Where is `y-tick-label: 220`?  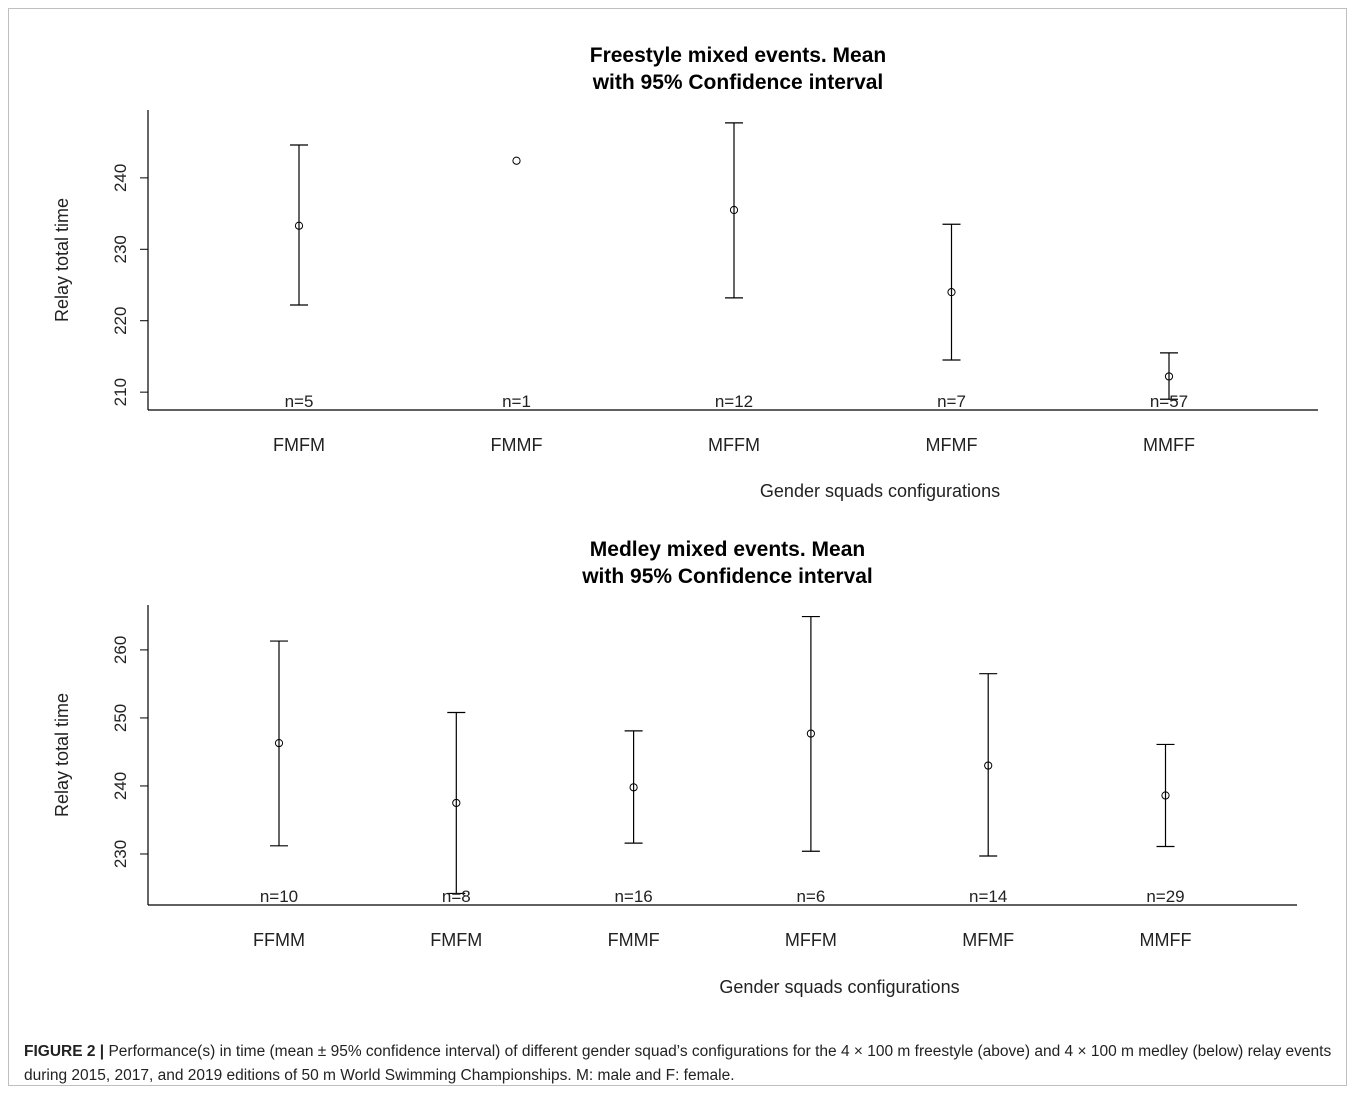 y-tick-label: 220 is located at coordinates (120, 321).